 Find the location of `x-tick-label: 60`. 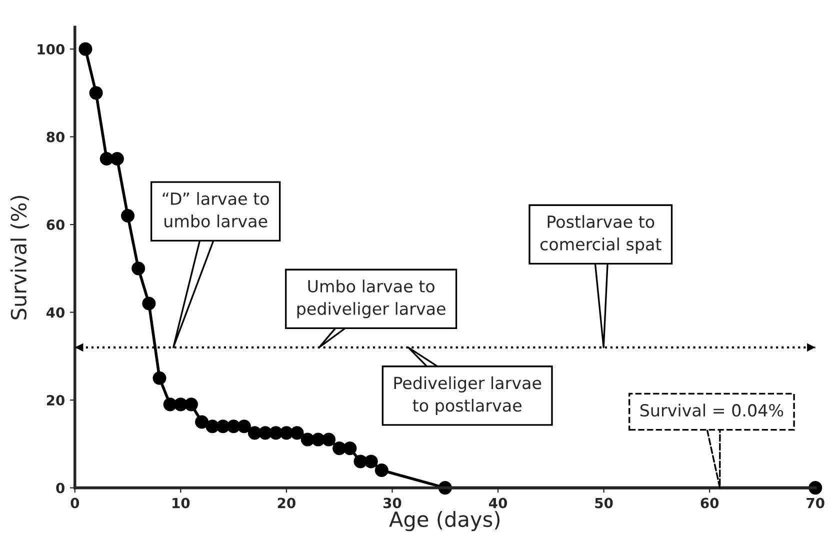

x-tick-label: 60 is located at coordinates (709, 503).